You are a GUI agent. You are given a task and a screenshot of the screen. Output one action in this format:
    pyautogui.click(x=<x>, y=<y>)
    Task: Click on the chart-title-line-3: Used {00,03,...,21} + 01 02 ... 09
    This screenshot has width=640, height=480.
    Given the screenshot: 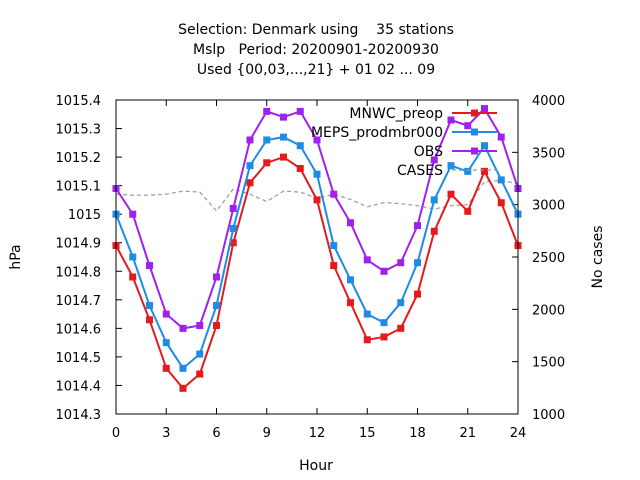 What is the action you would take?
    pyautogui.click(x=316, y=70)
    